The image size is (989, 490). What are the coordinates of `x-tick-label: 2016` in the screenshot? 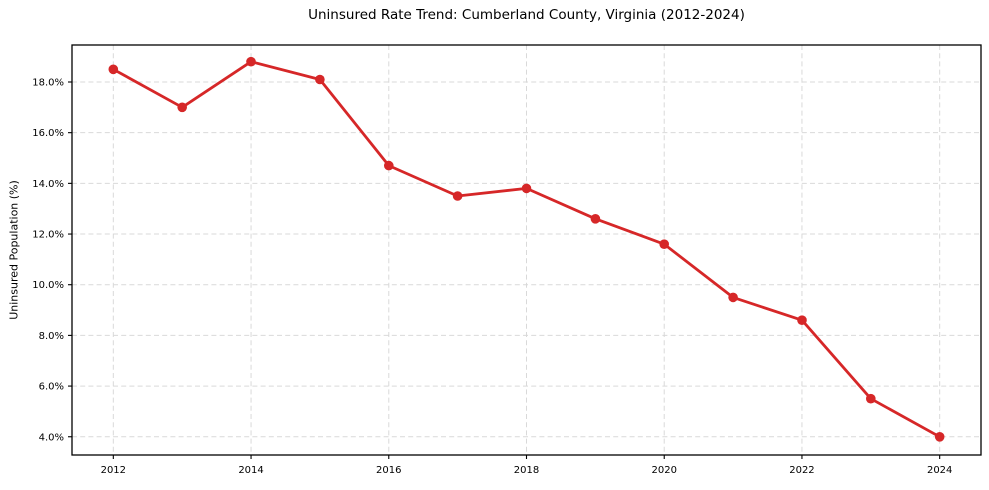 It's located at (388, 470).